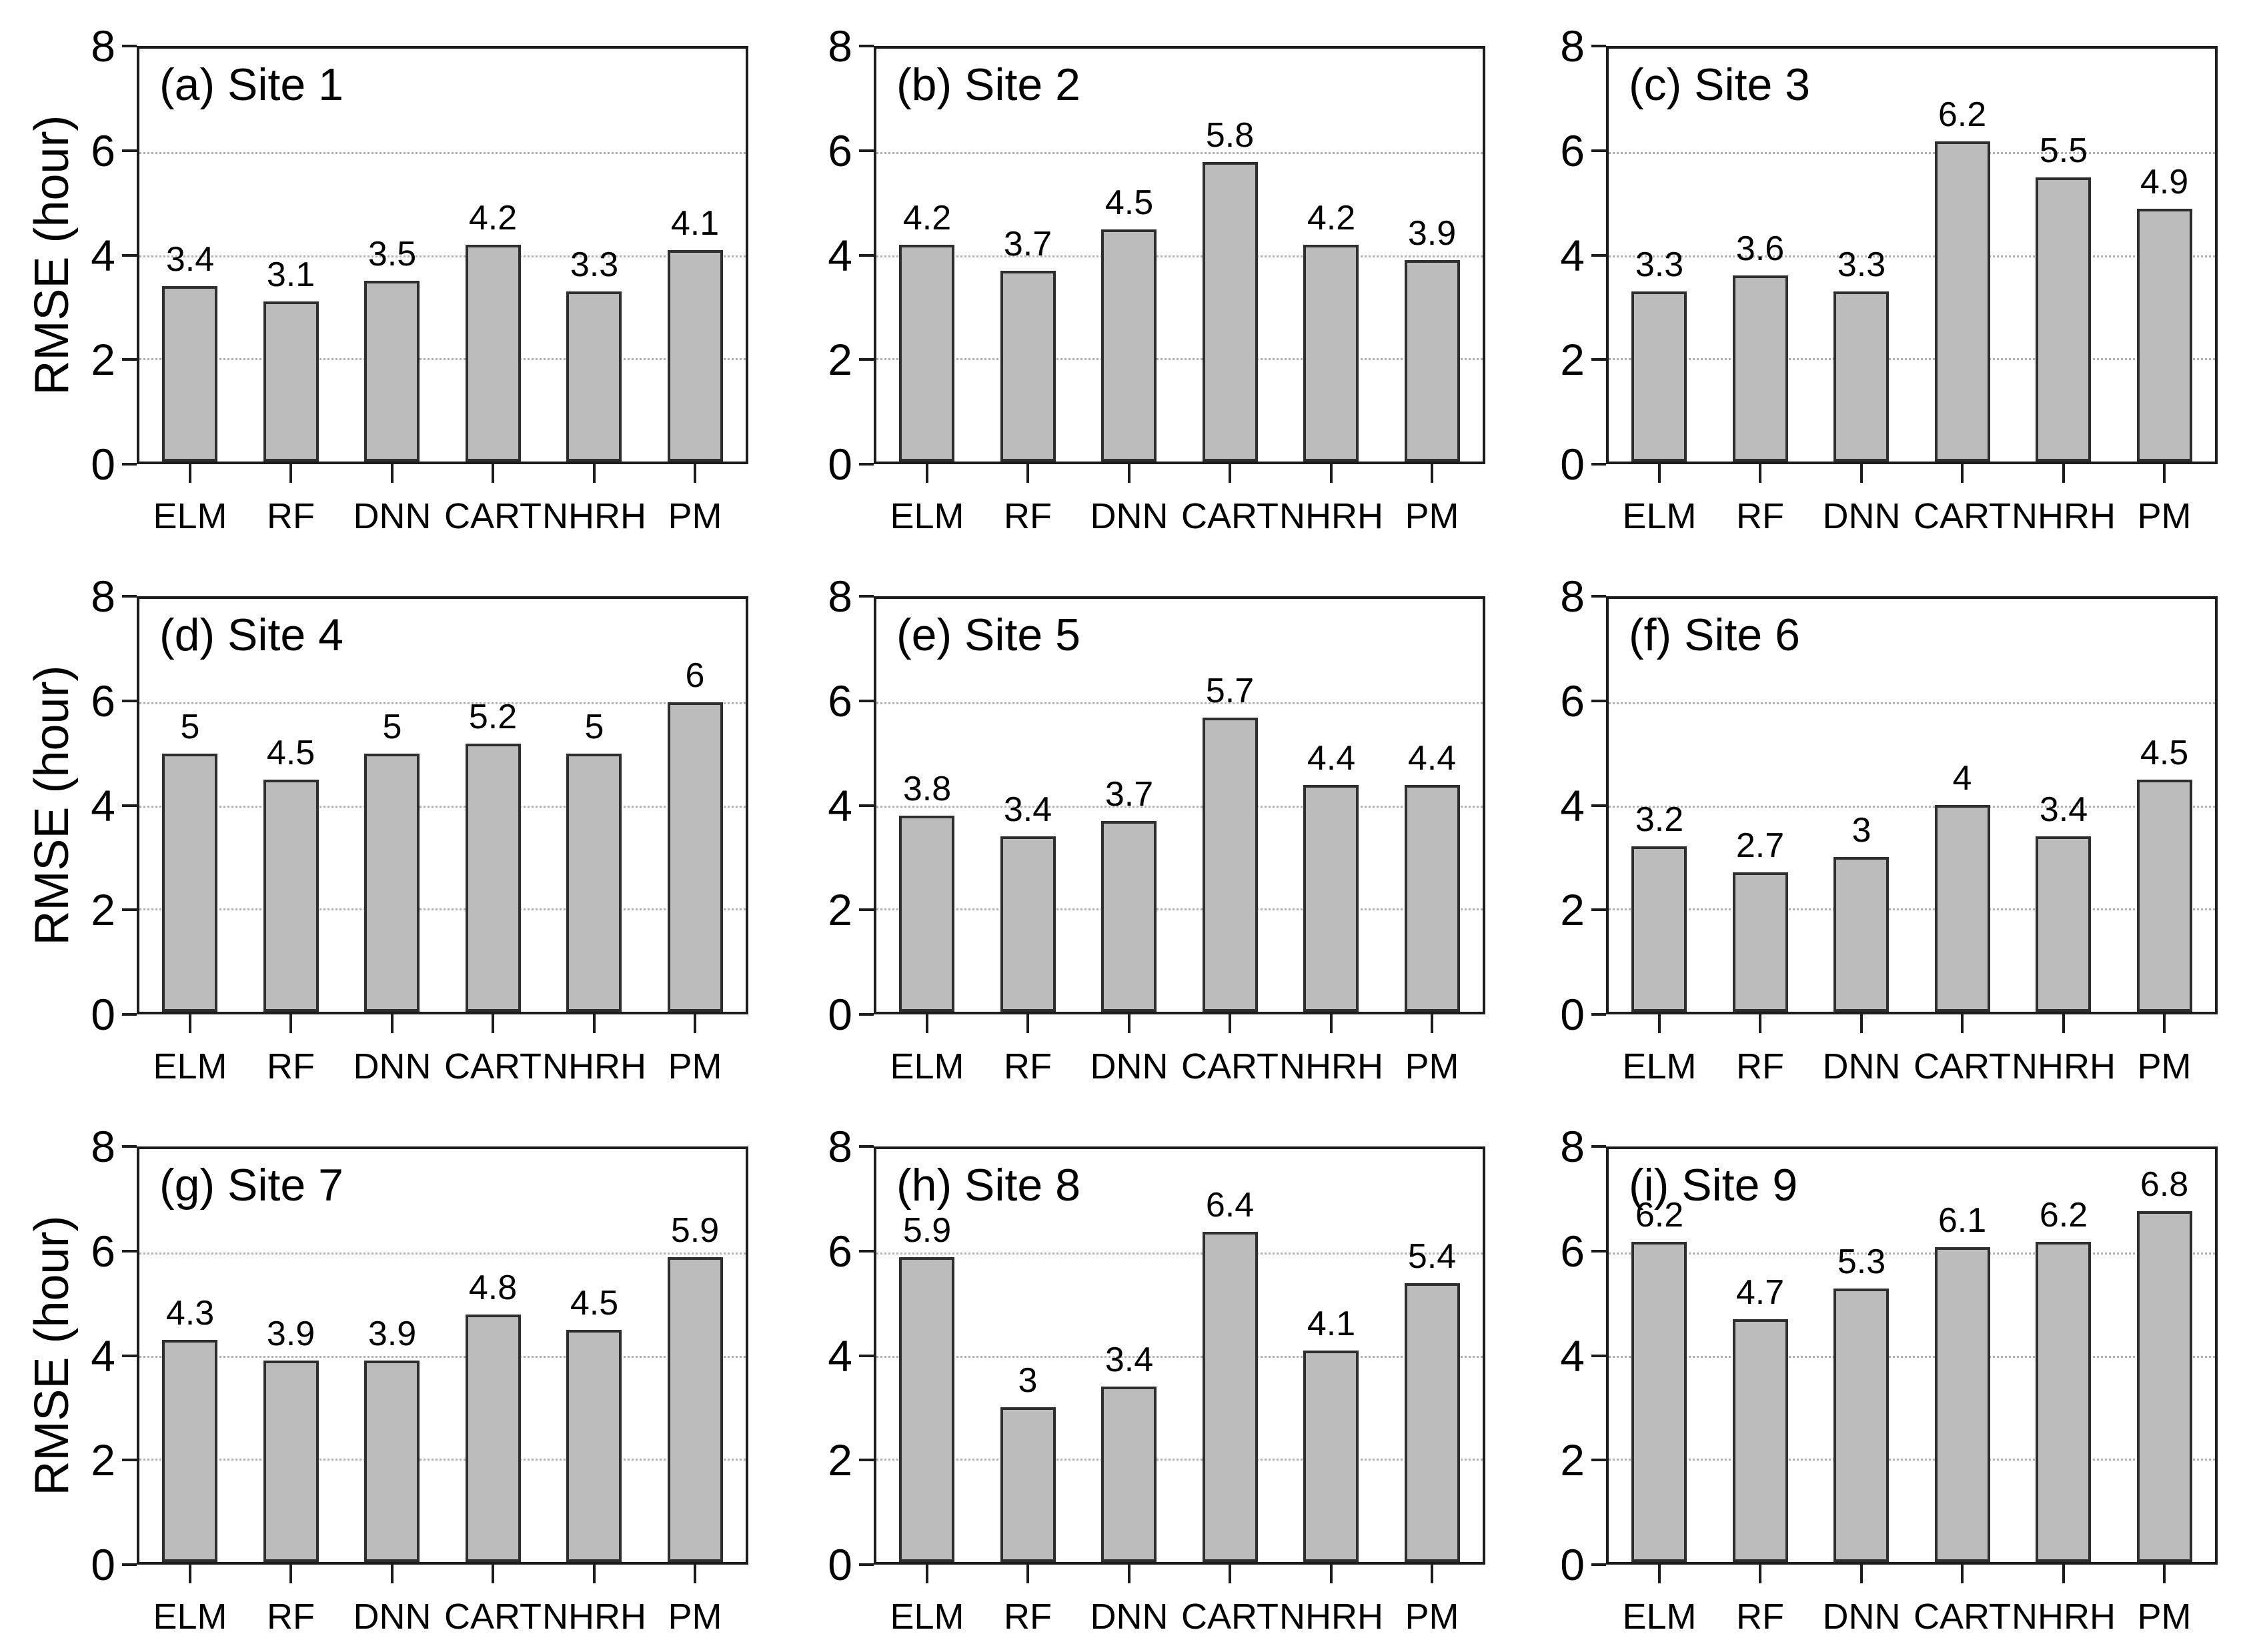  What do you see at coordinates (493, 1288) in the screenshot?
I see `bar-value-label: 4.8` at bounding box center [493, 1288].